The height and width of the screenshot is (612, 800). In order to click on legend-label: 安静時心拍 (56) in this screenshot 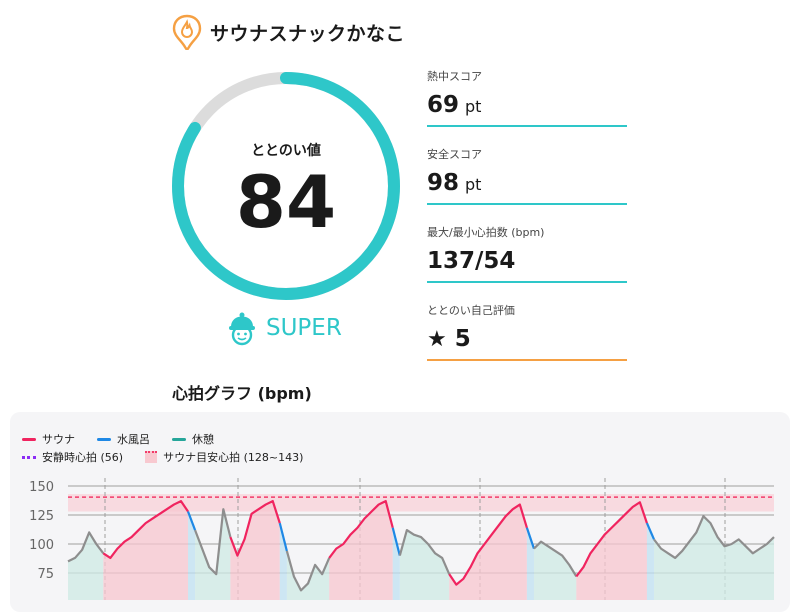, I will do `click(83, 457)`.